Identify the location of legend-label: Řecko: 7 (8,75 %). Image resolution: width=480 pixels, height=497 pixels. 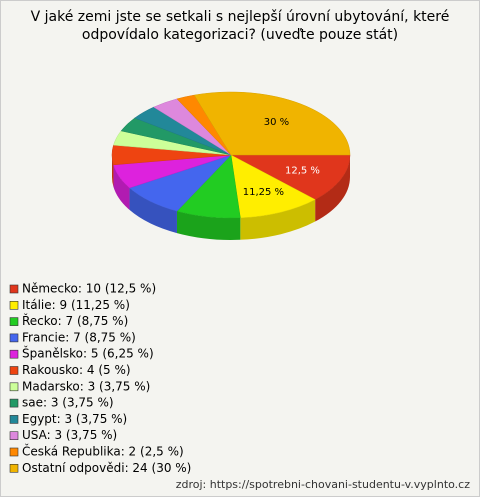
(75, 320).